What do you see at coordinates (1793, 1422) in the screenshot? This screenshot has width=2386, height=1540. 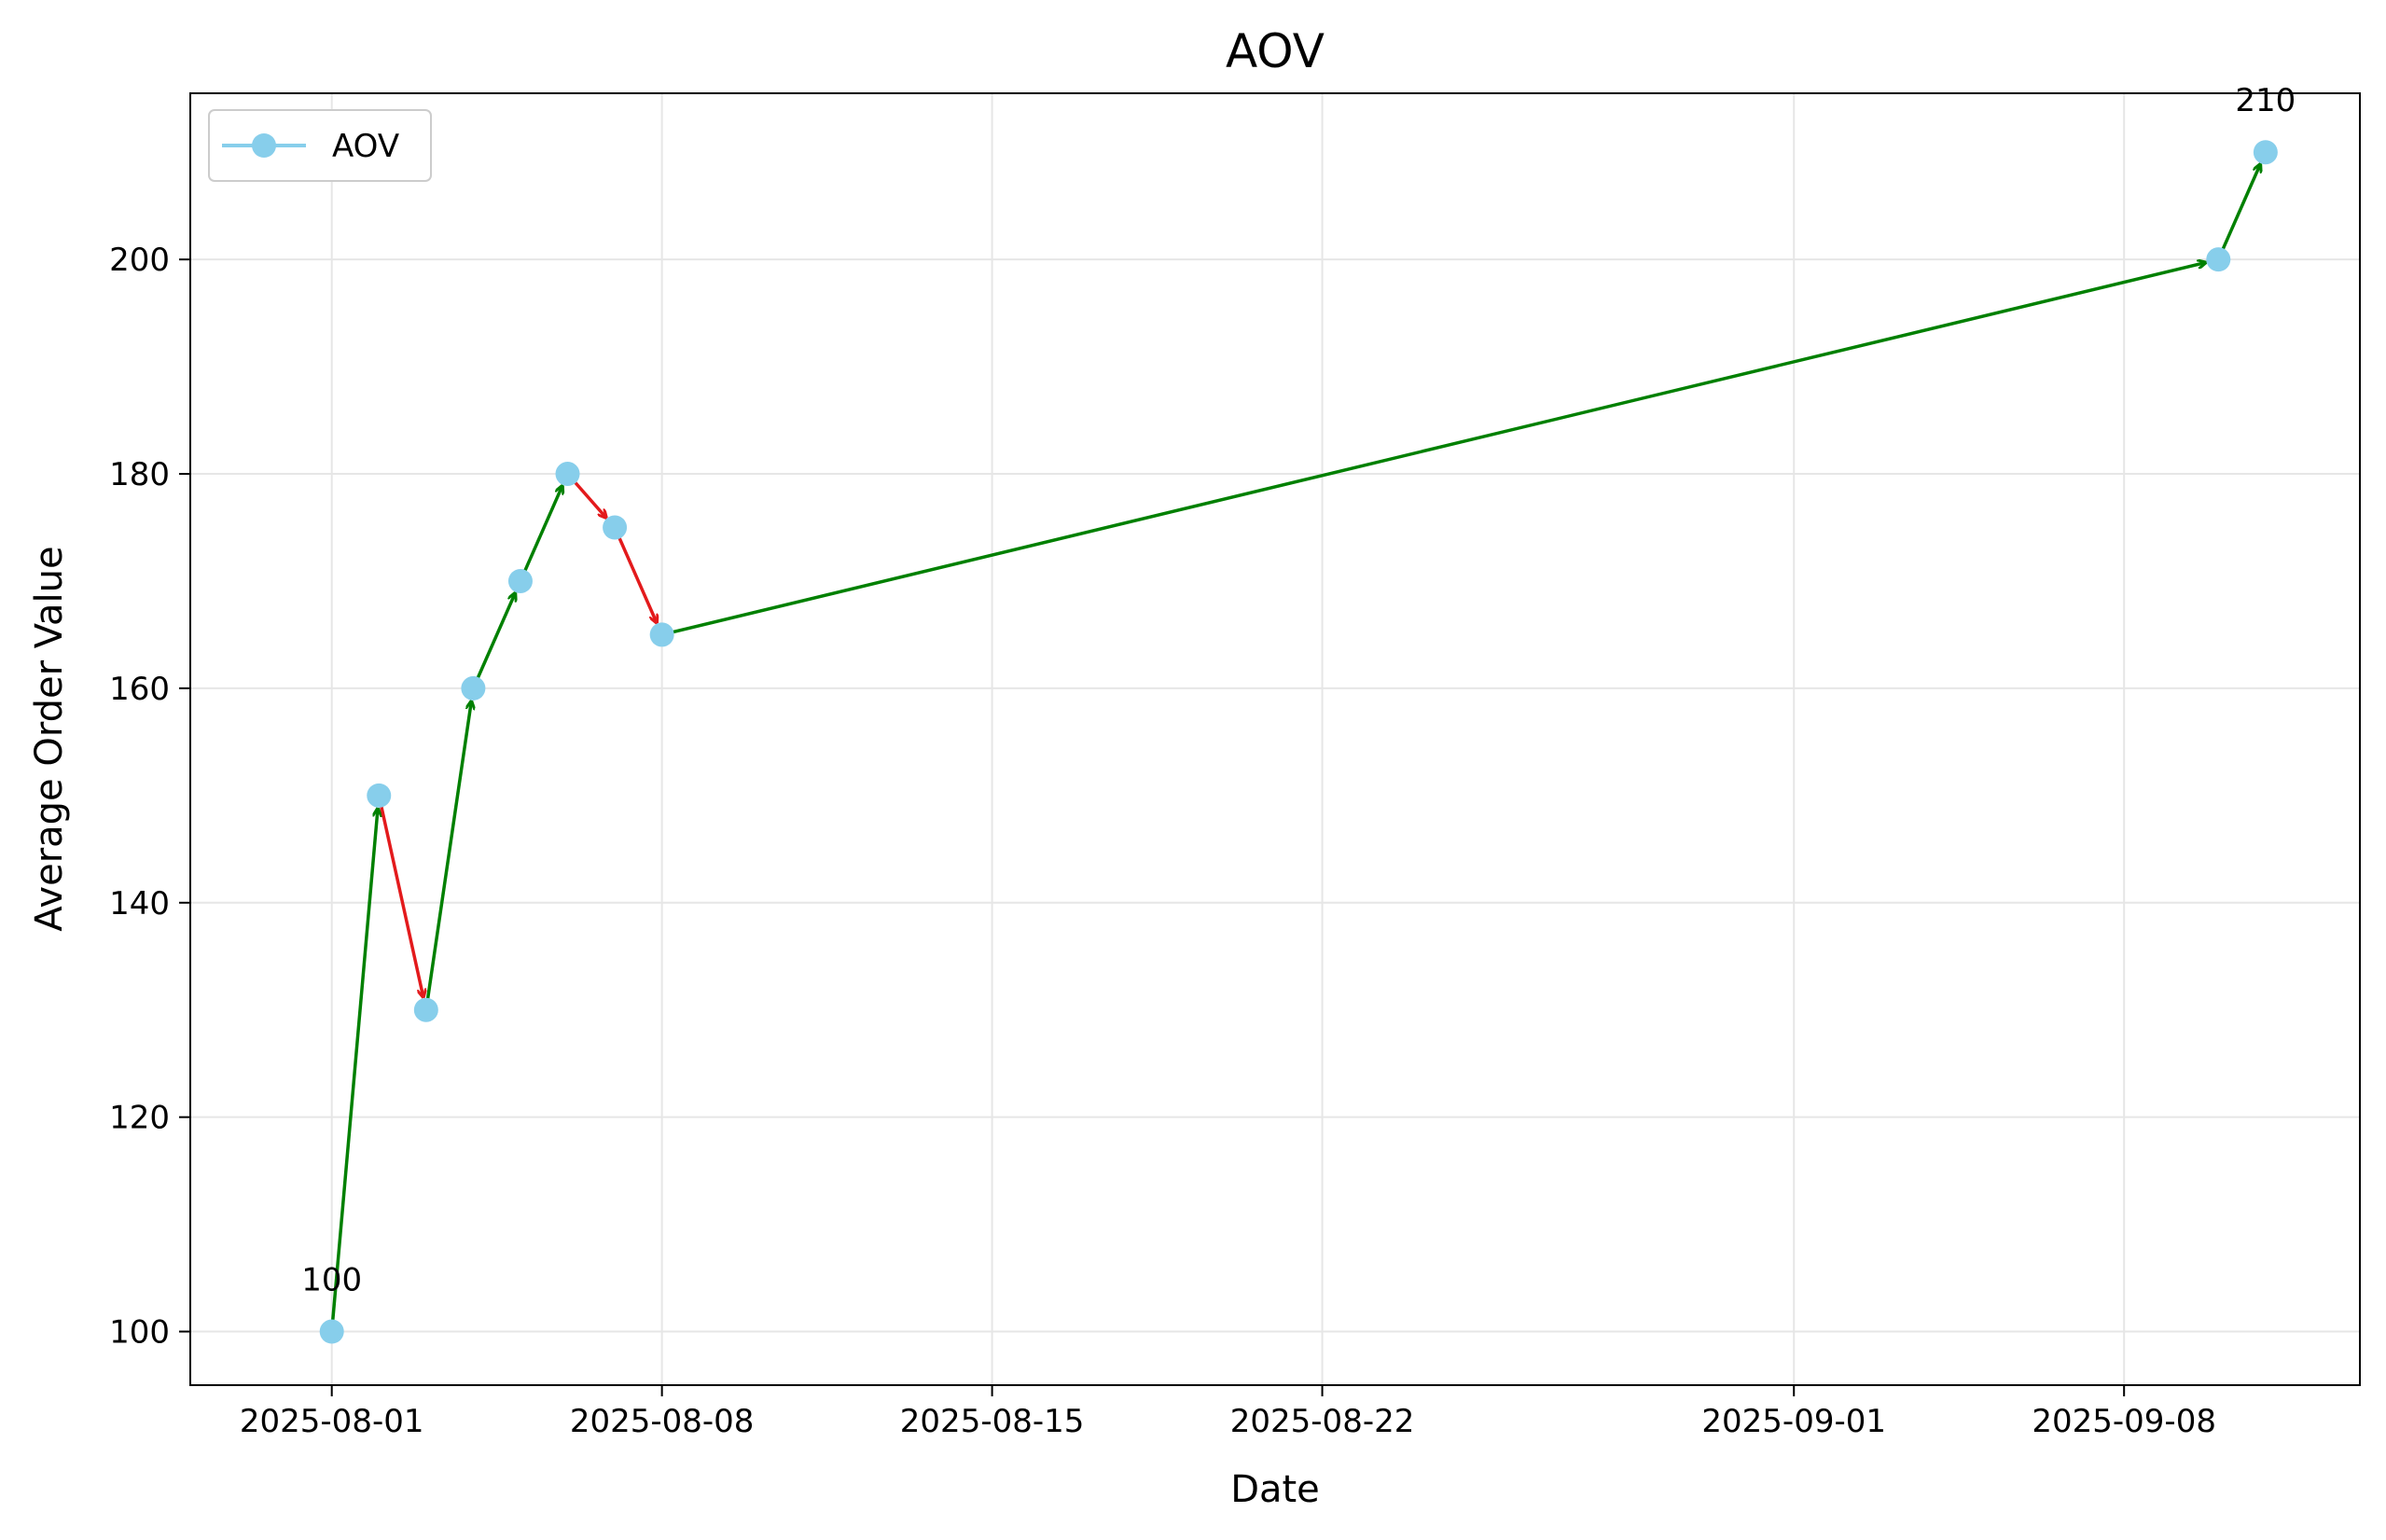 I see `x-tick-label: 2025-09-01` at bounding box center [1793, 1422].